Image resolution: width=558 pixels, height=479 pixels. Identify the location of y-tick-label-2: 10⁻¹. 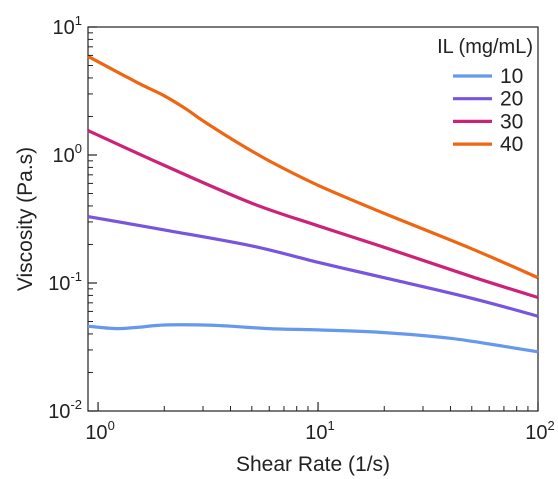
(65, 282).